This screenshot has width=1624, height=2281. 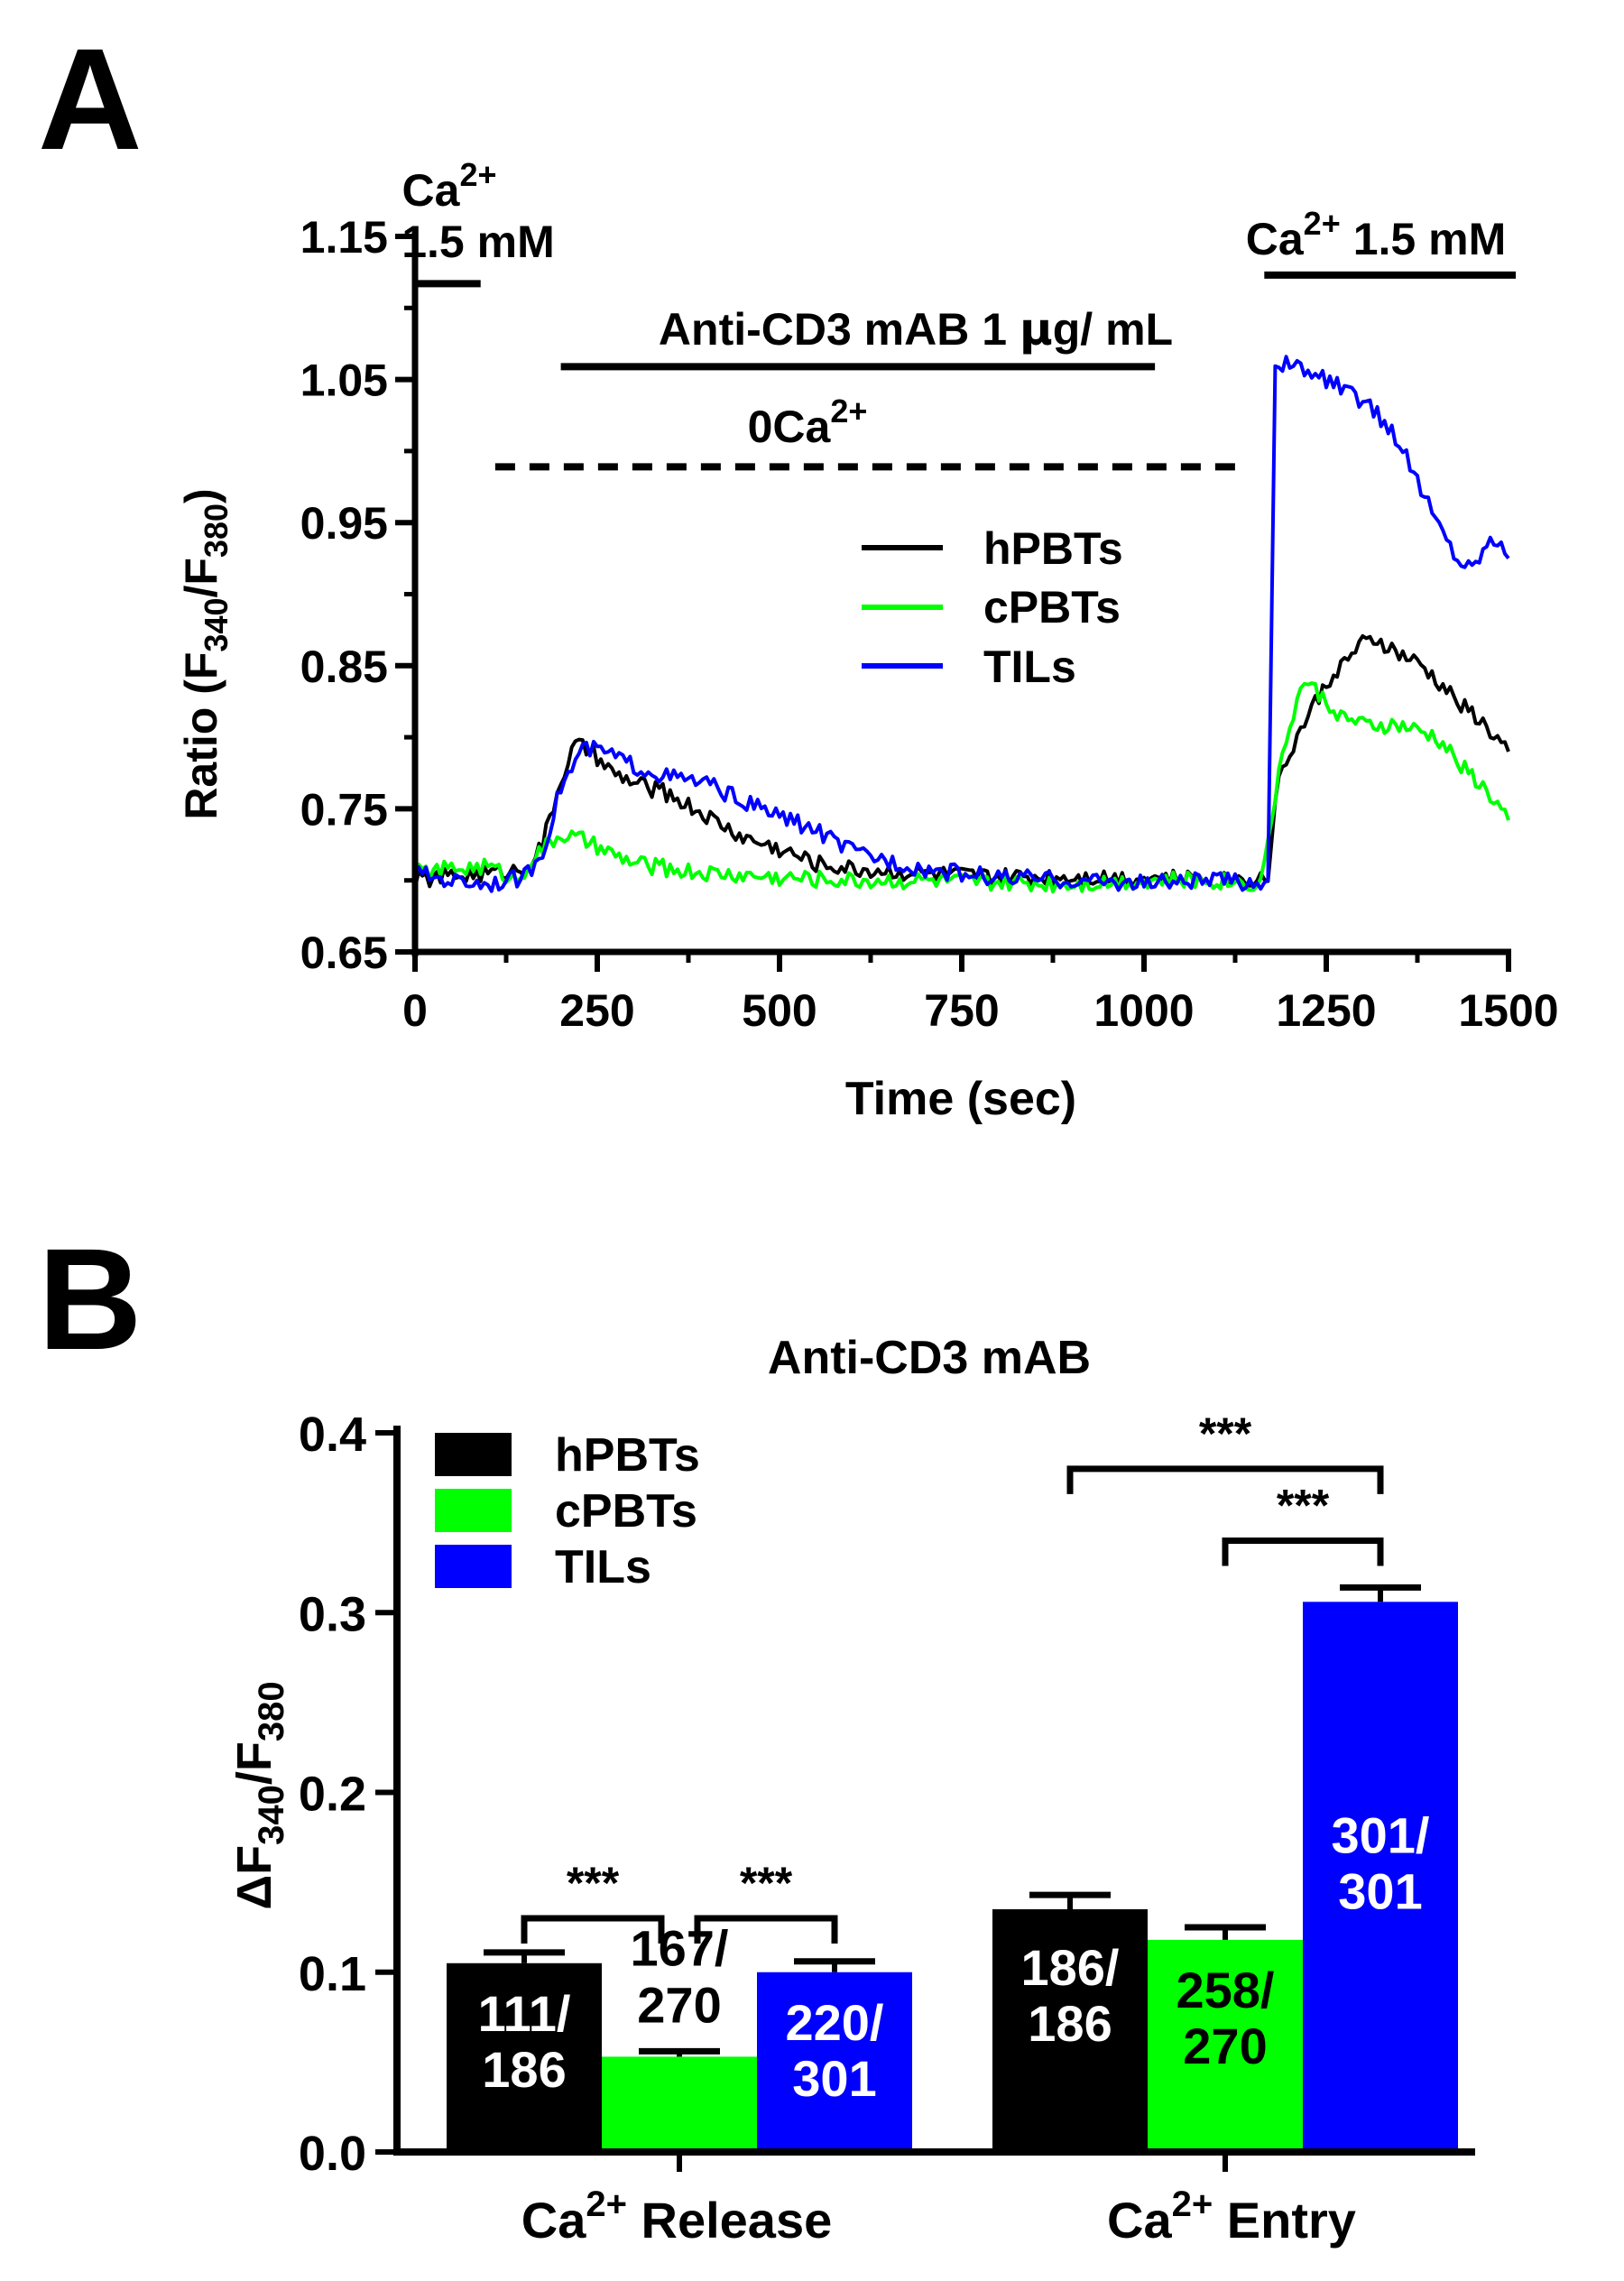 I want to click on b-tick-labels: 0.0 0.1 0.2 0.3 0.4, so click(x=332, y=1794).